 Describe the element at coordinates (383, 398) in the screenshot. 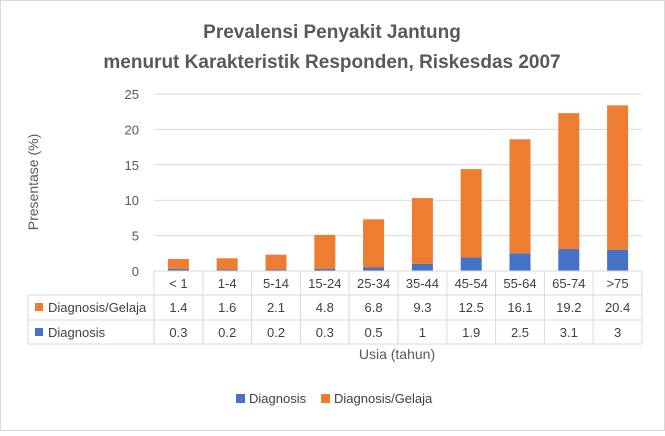

I see `legend-label: Diagnosis/Gelaja` at that location.